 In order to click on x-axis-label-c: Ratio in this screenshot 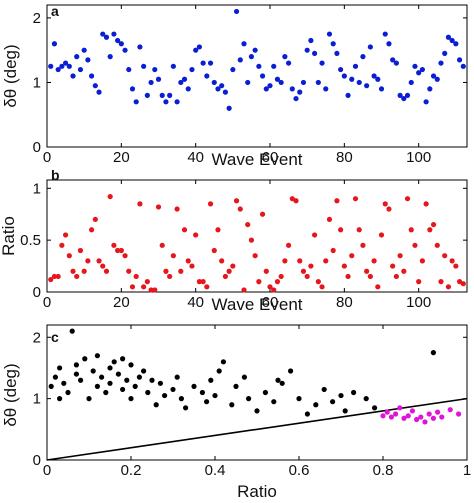, I will do `click(257, 491)`.